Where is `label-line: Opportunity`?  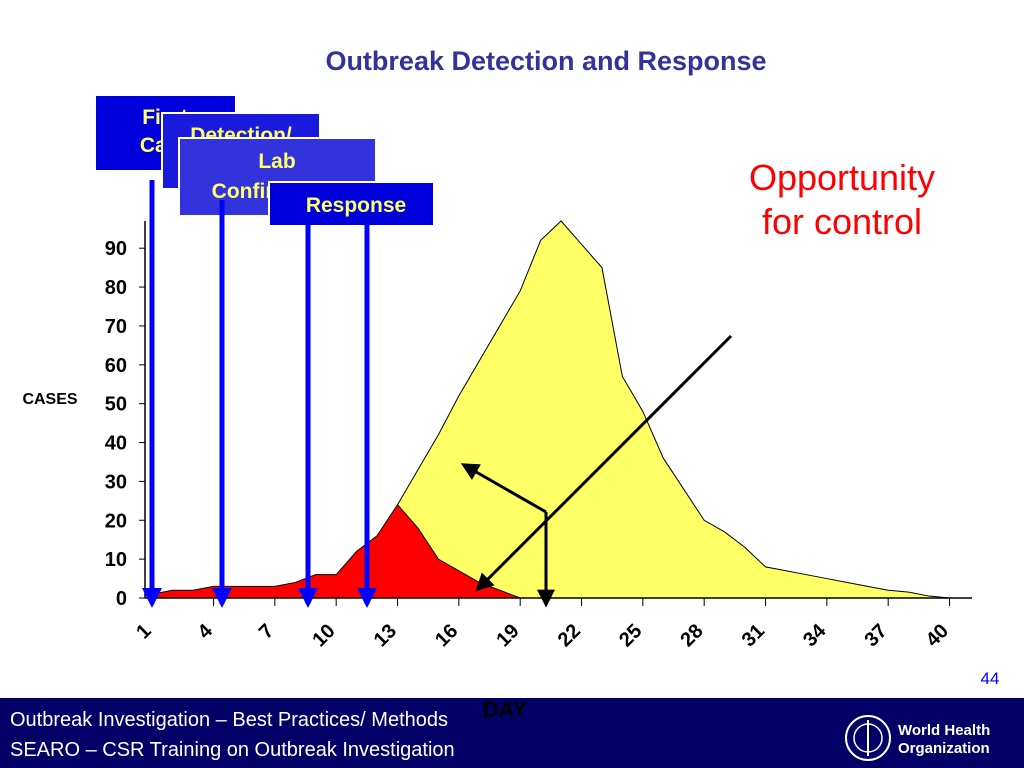 label-line: Opportunity is located at coordinates (842, 177).